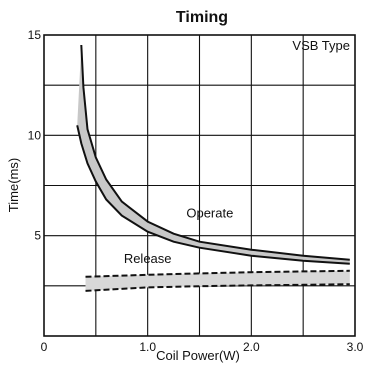  I want to click on series-line-release-lower, so click(217, 287).